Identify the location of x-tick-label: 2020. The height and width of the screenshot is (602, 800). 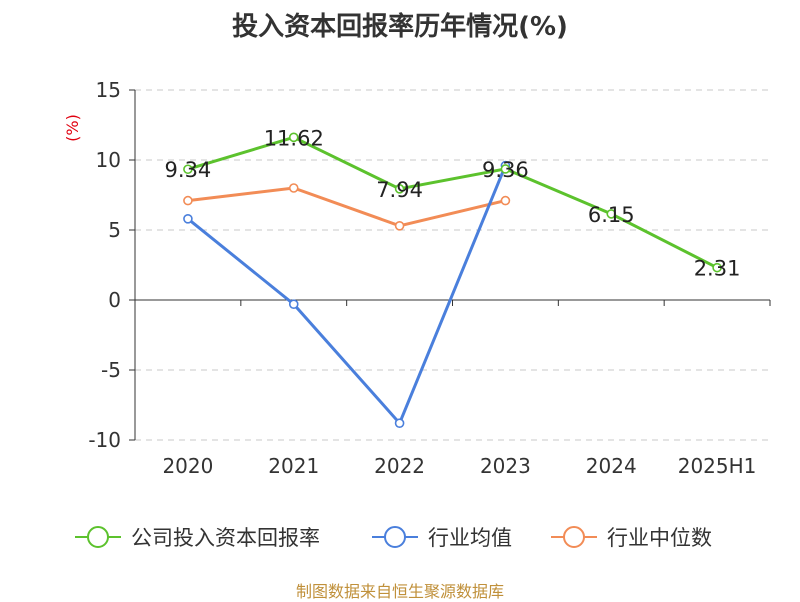
(187, 466).